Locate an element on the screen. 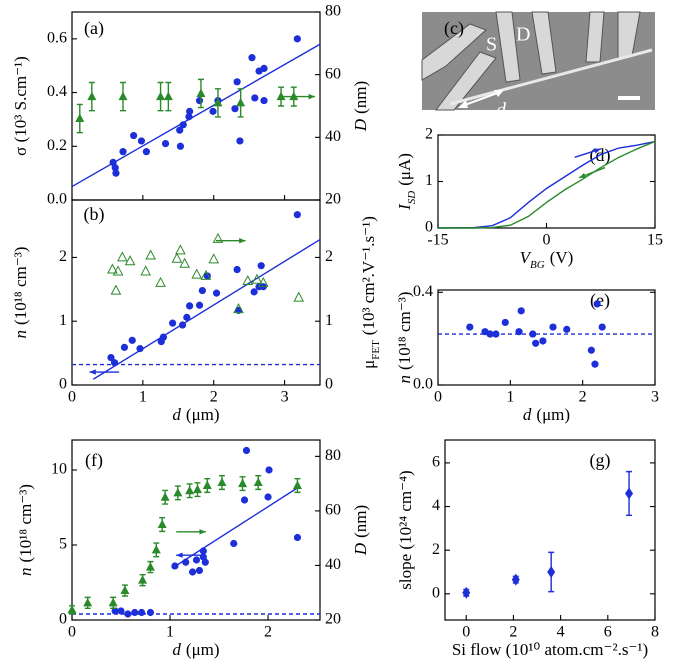 The height and width of the screenshot is (670, 681). sem-image: (c) S D d is located at coordinates (538, 66).